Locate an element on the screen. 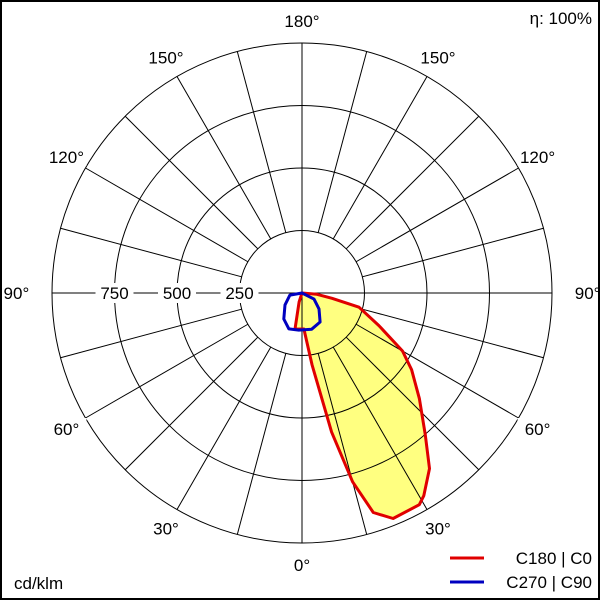  unit-label: cd/klm is located at coordinates (38, 583).